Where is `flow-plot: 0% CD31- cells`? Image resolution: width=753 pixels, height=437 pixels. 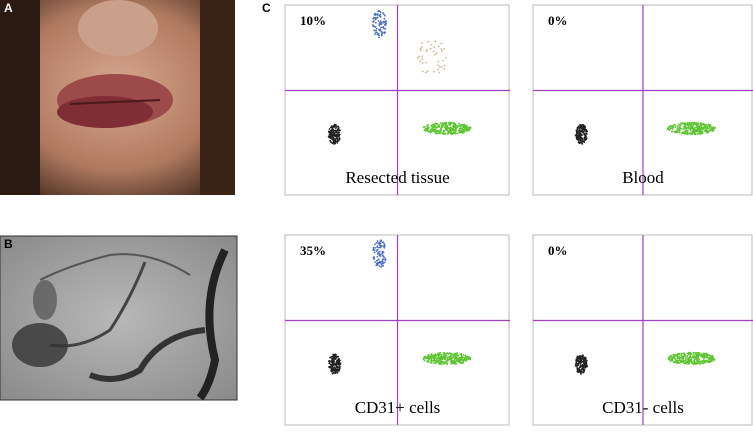 flow-plot: 0% CD31- cells is located at coordinates (642, 330).